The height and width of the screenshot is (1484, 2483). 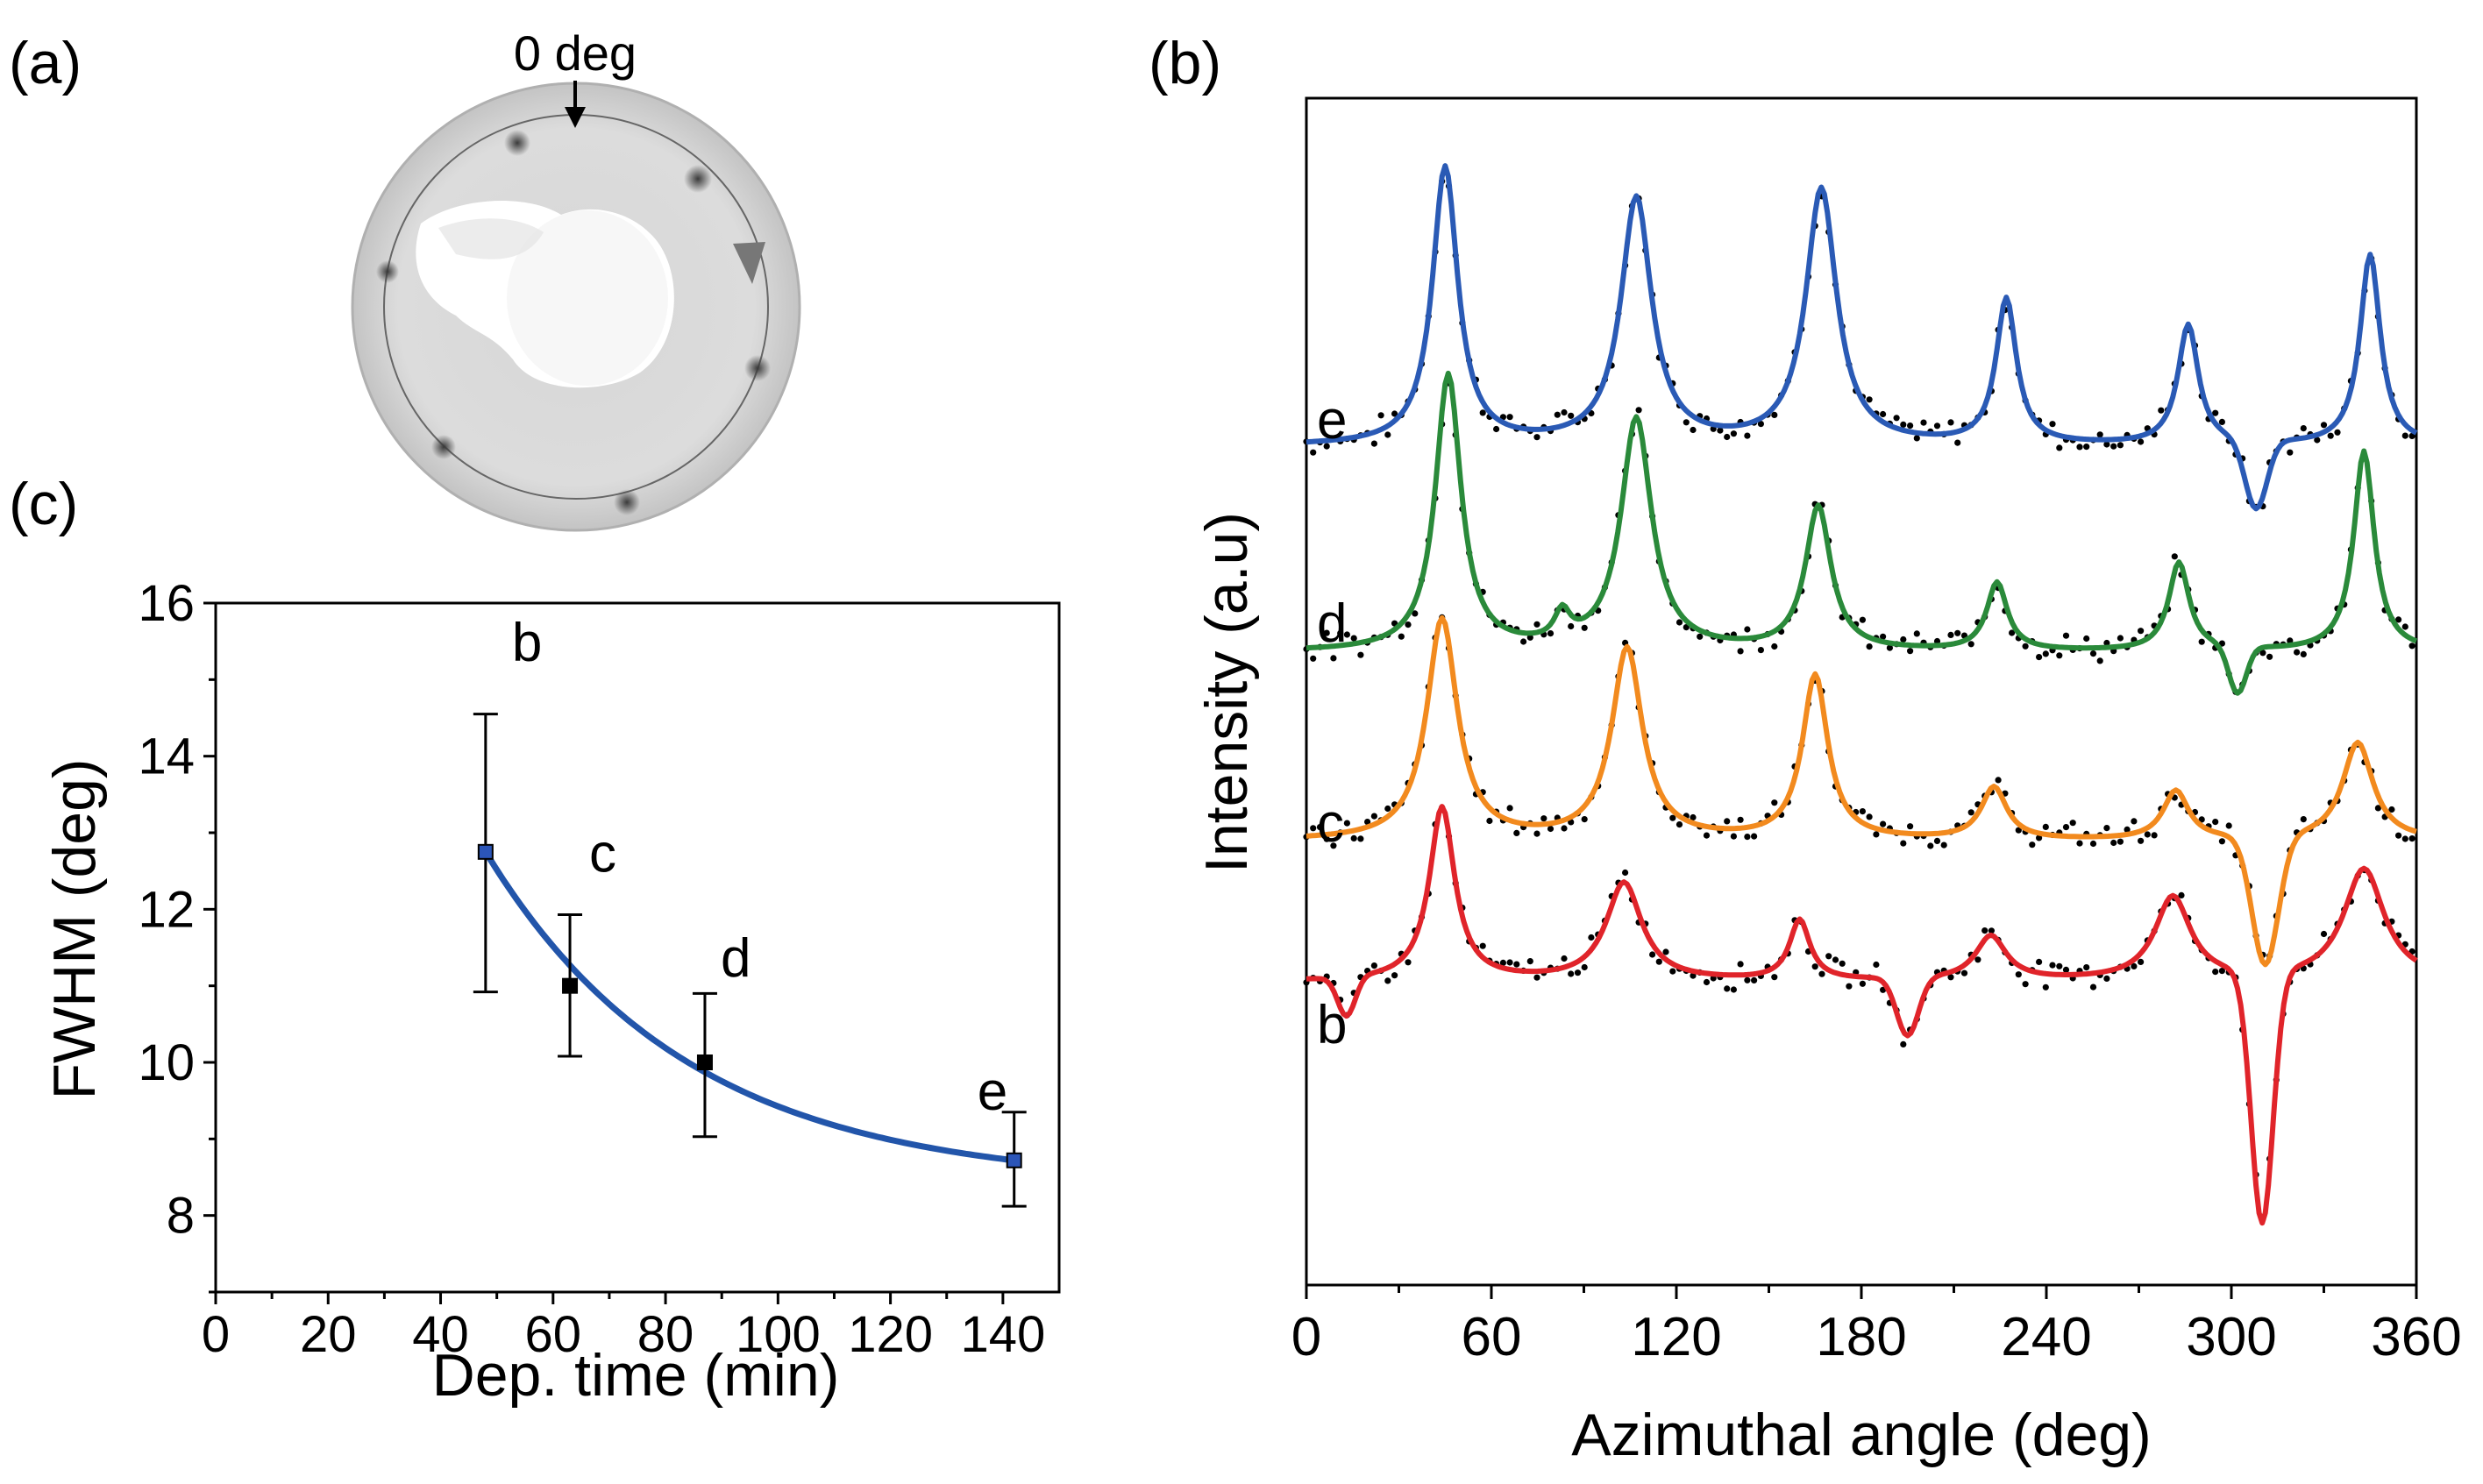 I want to click on fwhm-point-label: d, so click(x=736, y=958).